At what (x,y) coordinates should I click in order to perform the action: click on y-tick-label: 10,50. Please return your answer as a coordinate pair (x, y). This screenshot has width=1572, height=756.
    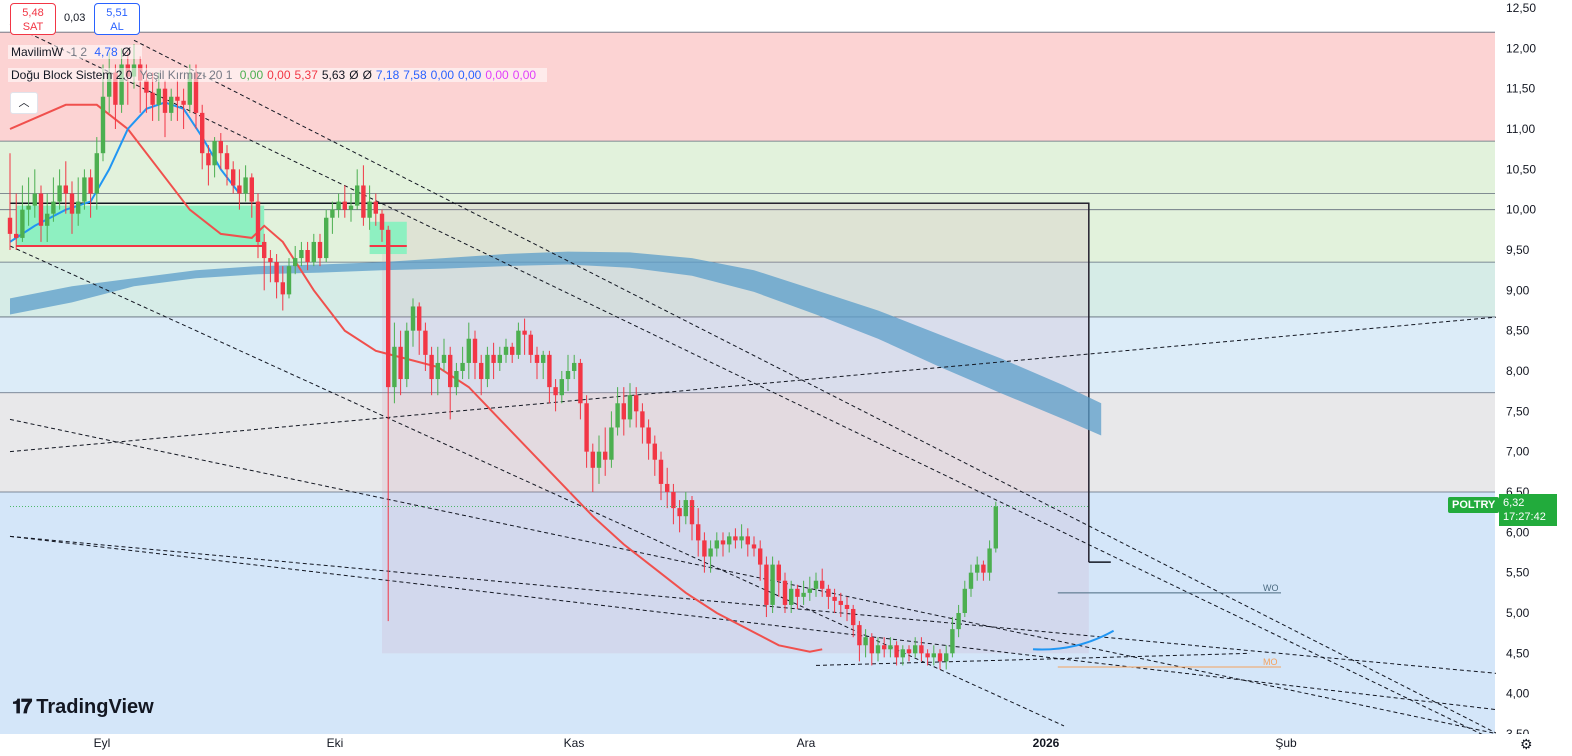
    Looking at the image, I should click on (1521, 169).